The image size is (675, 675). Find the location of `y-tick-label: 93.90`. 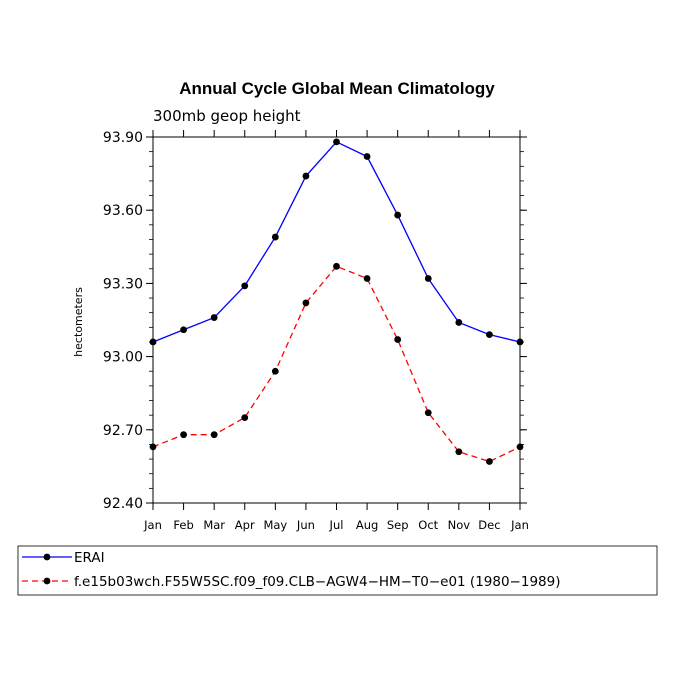

y-tick-label: 93.90 is located at coordinates (123, 138).